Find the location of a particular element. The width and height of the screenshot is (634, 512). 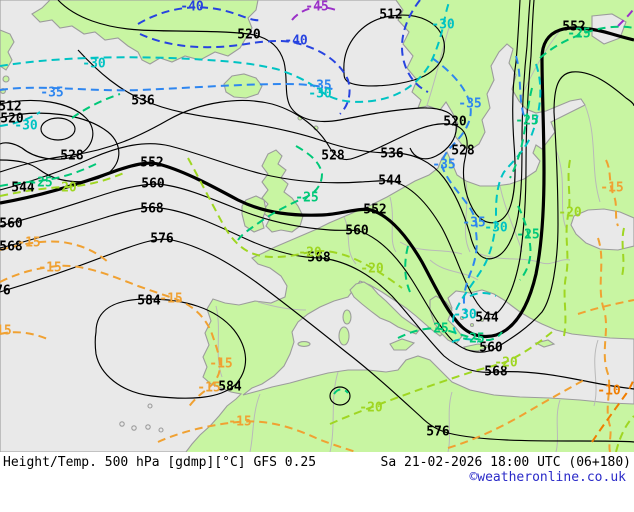

map-product-label: Height/Temp. 500 hPa [gdmp][°C] GFS 0.25 is located at coordinates (160, 462).